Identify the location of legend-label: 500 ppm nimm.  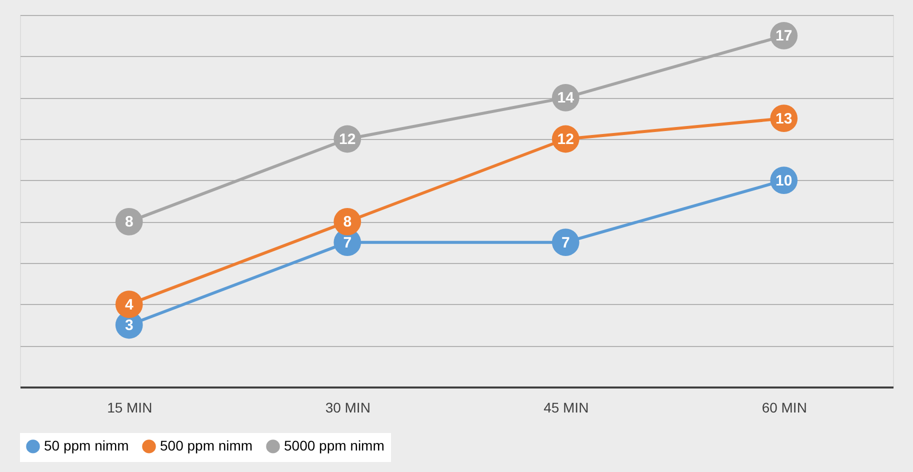
(206, 445).